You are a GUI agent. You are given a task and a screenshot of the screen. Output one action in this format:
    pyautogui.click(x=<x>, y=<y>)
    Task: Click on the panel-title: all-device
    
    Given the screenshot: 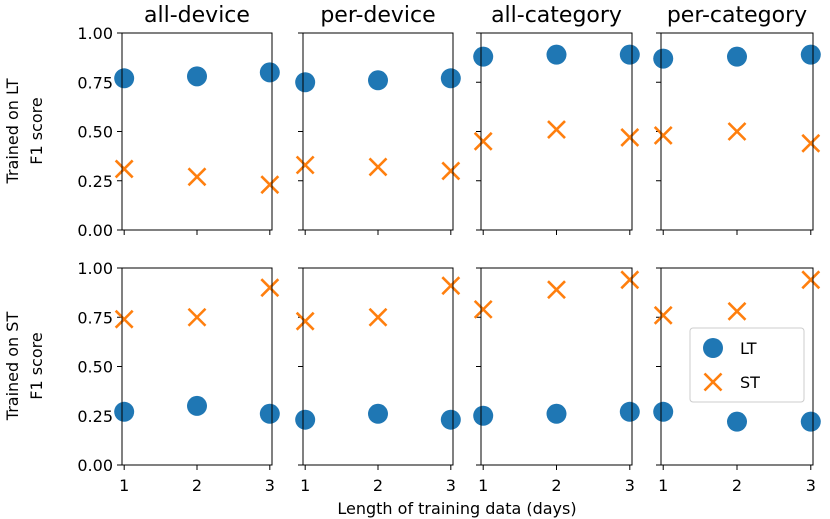 What is the action you would take?
    pyautogui.click(x=197, y=15)
    